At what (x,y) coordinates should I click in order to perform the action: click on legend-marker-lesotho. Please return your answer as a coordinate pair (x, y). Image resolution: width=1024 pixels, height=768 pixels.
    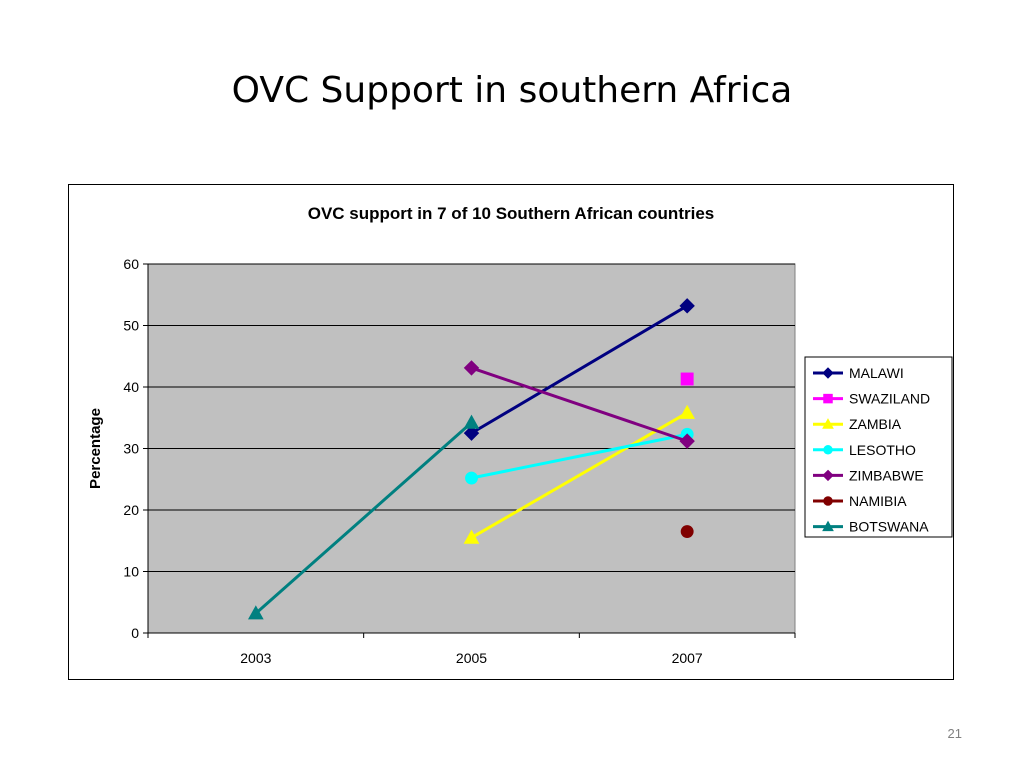
    Looking at the image, I should click on (828, 450).